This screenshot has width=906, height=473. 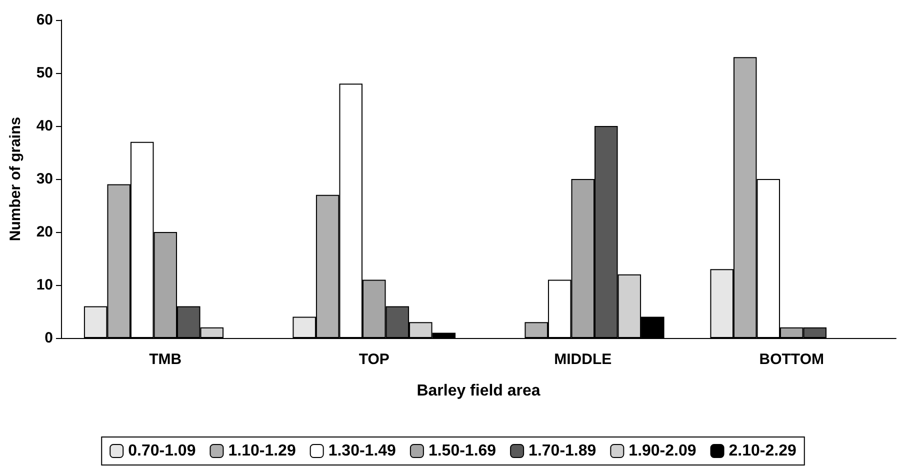 I want to click on x-tick-label: BOTTOM, so click(x=791, y=359).